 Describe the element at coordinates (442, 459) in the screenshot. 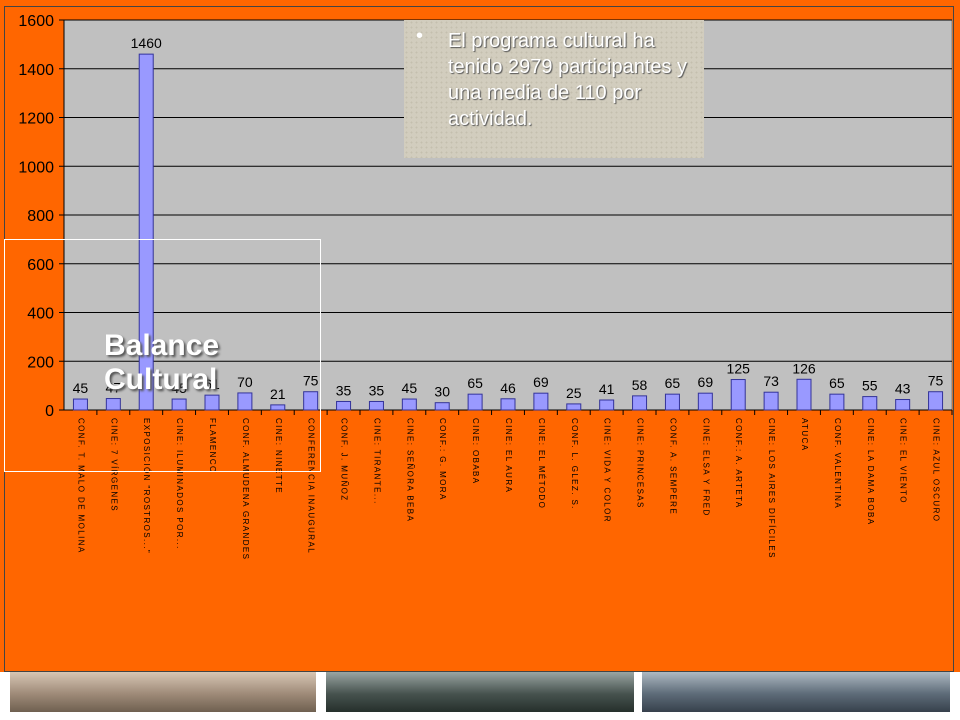

I see `category-label-11: CONF.: G. MORA` at that location.